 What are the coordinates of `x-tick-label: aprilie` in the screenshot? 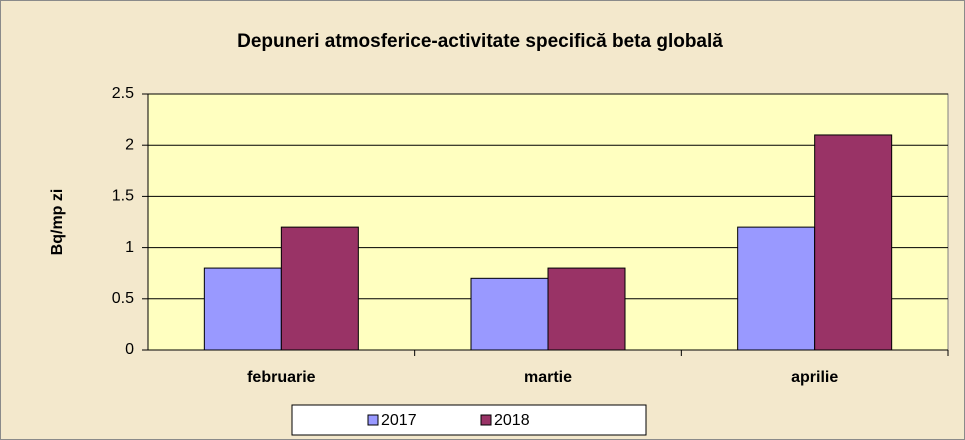 It's located at (814, 377).